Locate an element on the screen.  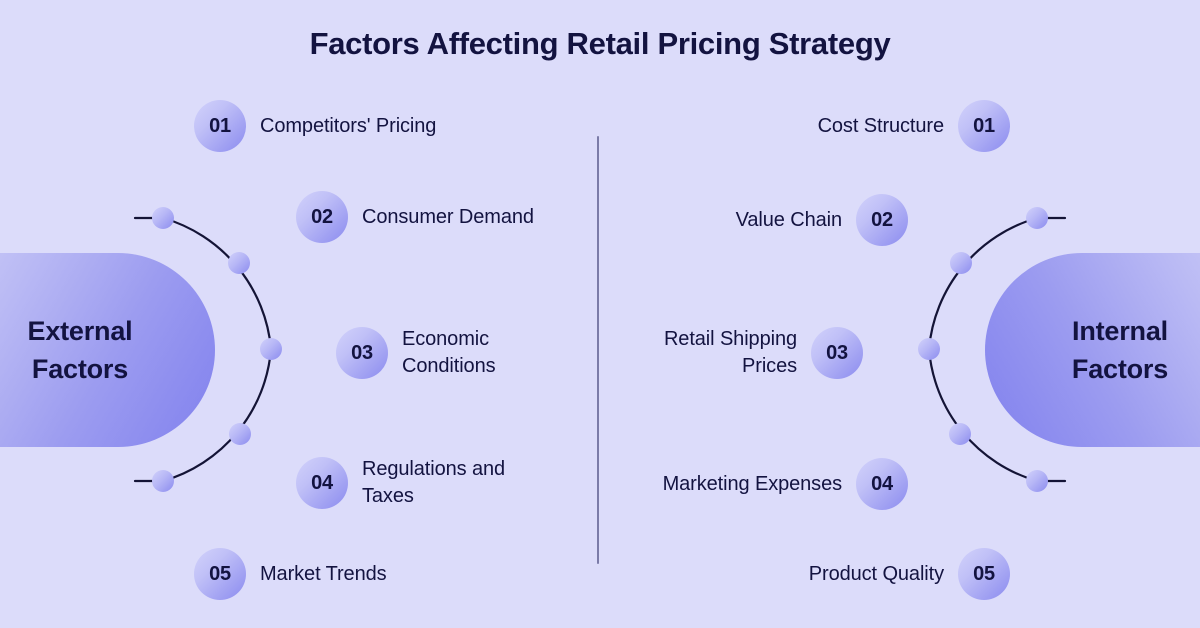
center-divider is located at coordinates (598, 350).